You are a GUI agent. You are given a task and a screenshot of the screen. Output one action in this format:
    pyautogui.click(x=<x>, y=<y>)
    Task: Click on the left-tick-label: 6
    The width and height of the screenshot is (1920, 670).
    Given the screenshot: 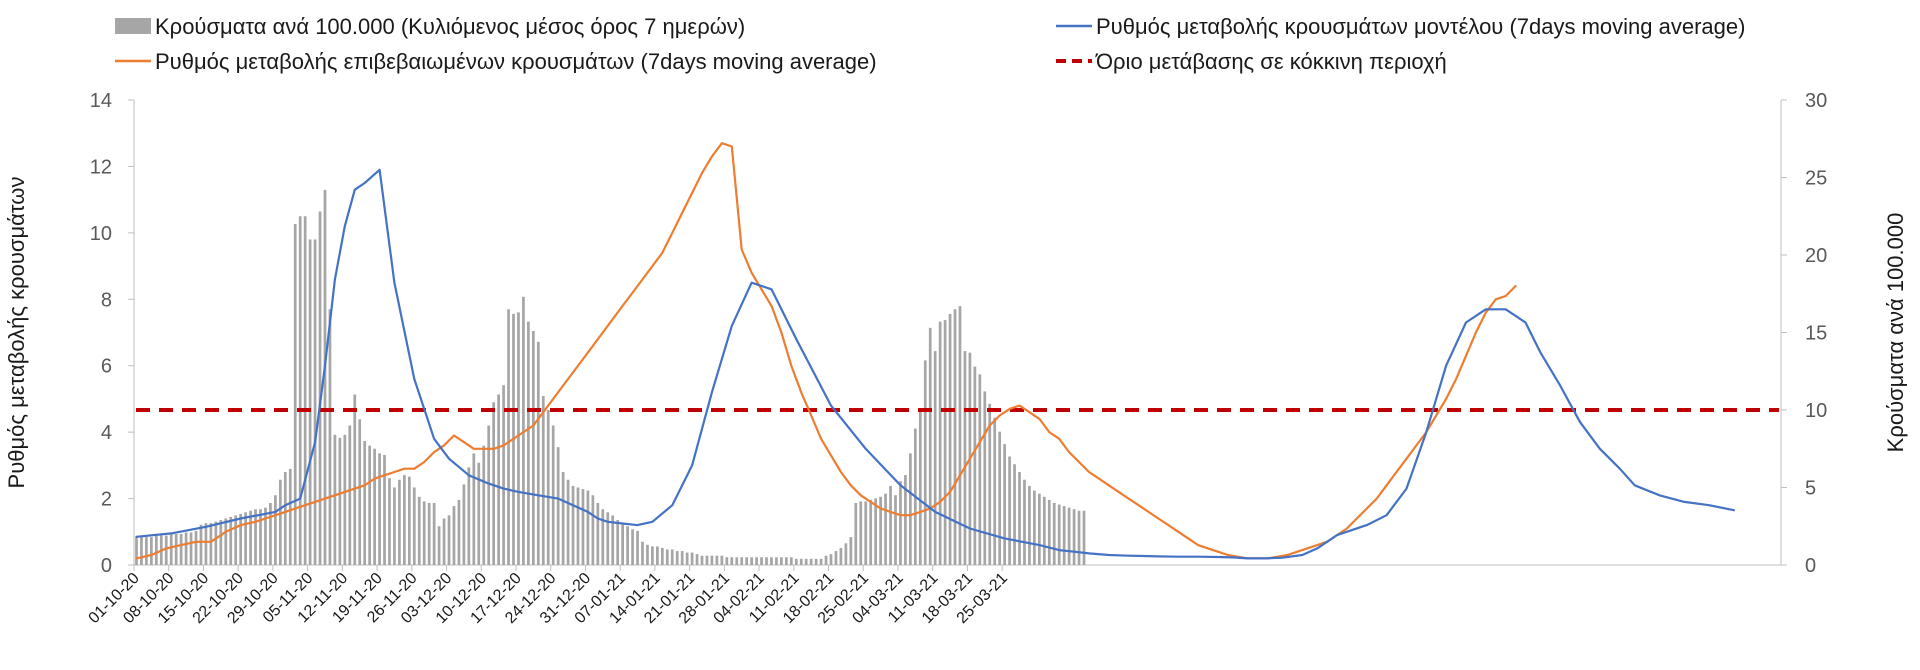 What is the action you would take?
    pyautogui.click(x=106, y=367)
    